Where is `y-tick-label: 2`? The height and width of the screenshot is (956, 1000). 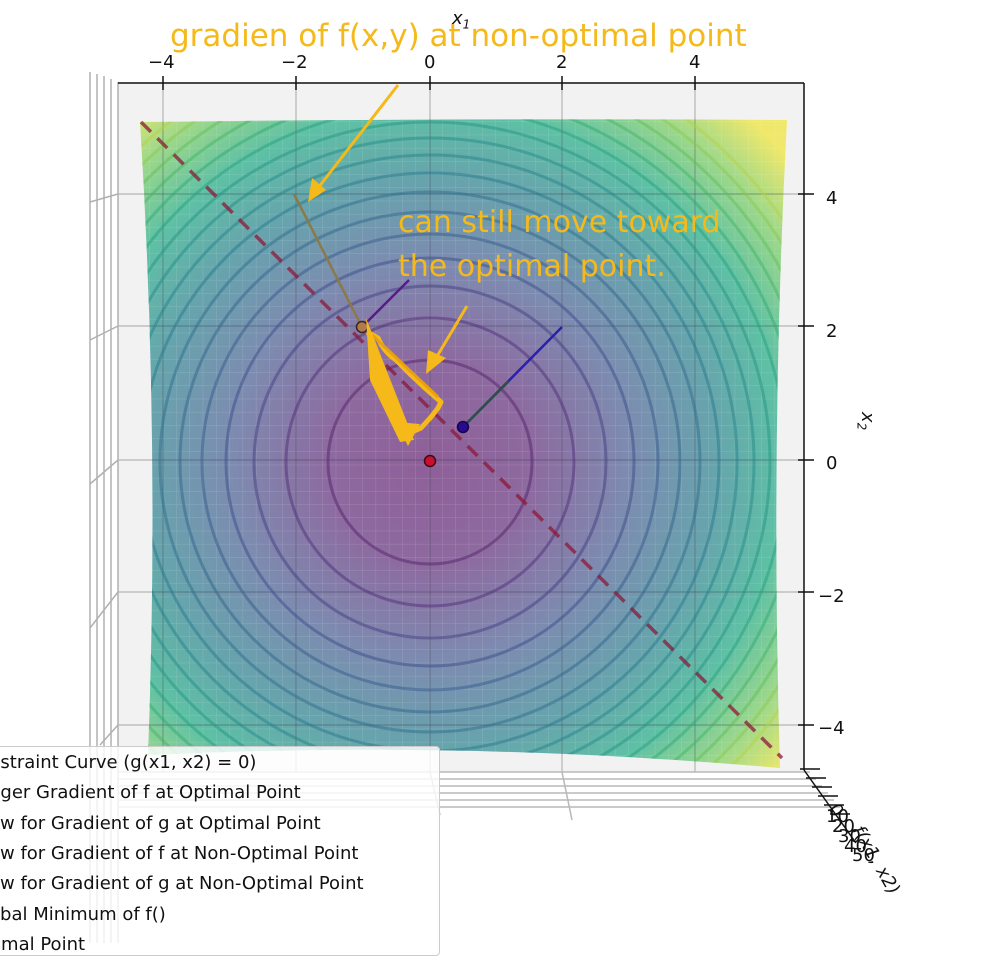 y-tick-label: 2 is located at coordinates (832, 331).